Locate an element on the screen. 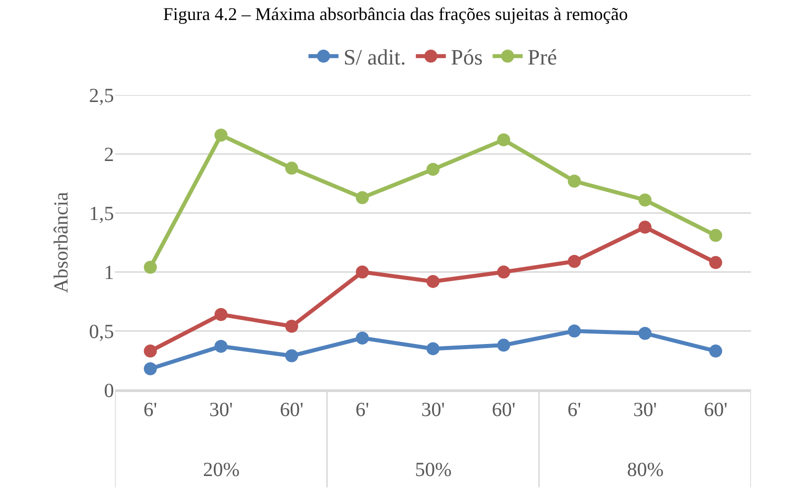  y-tick-label: 0,5 is located at coordinates (101, 332).